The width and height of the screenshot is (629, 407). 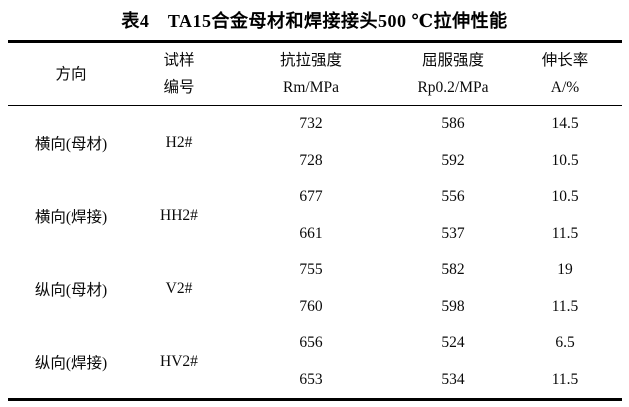 I want to click on table-row: 653 534 11.5, so click(x=315, y=380).